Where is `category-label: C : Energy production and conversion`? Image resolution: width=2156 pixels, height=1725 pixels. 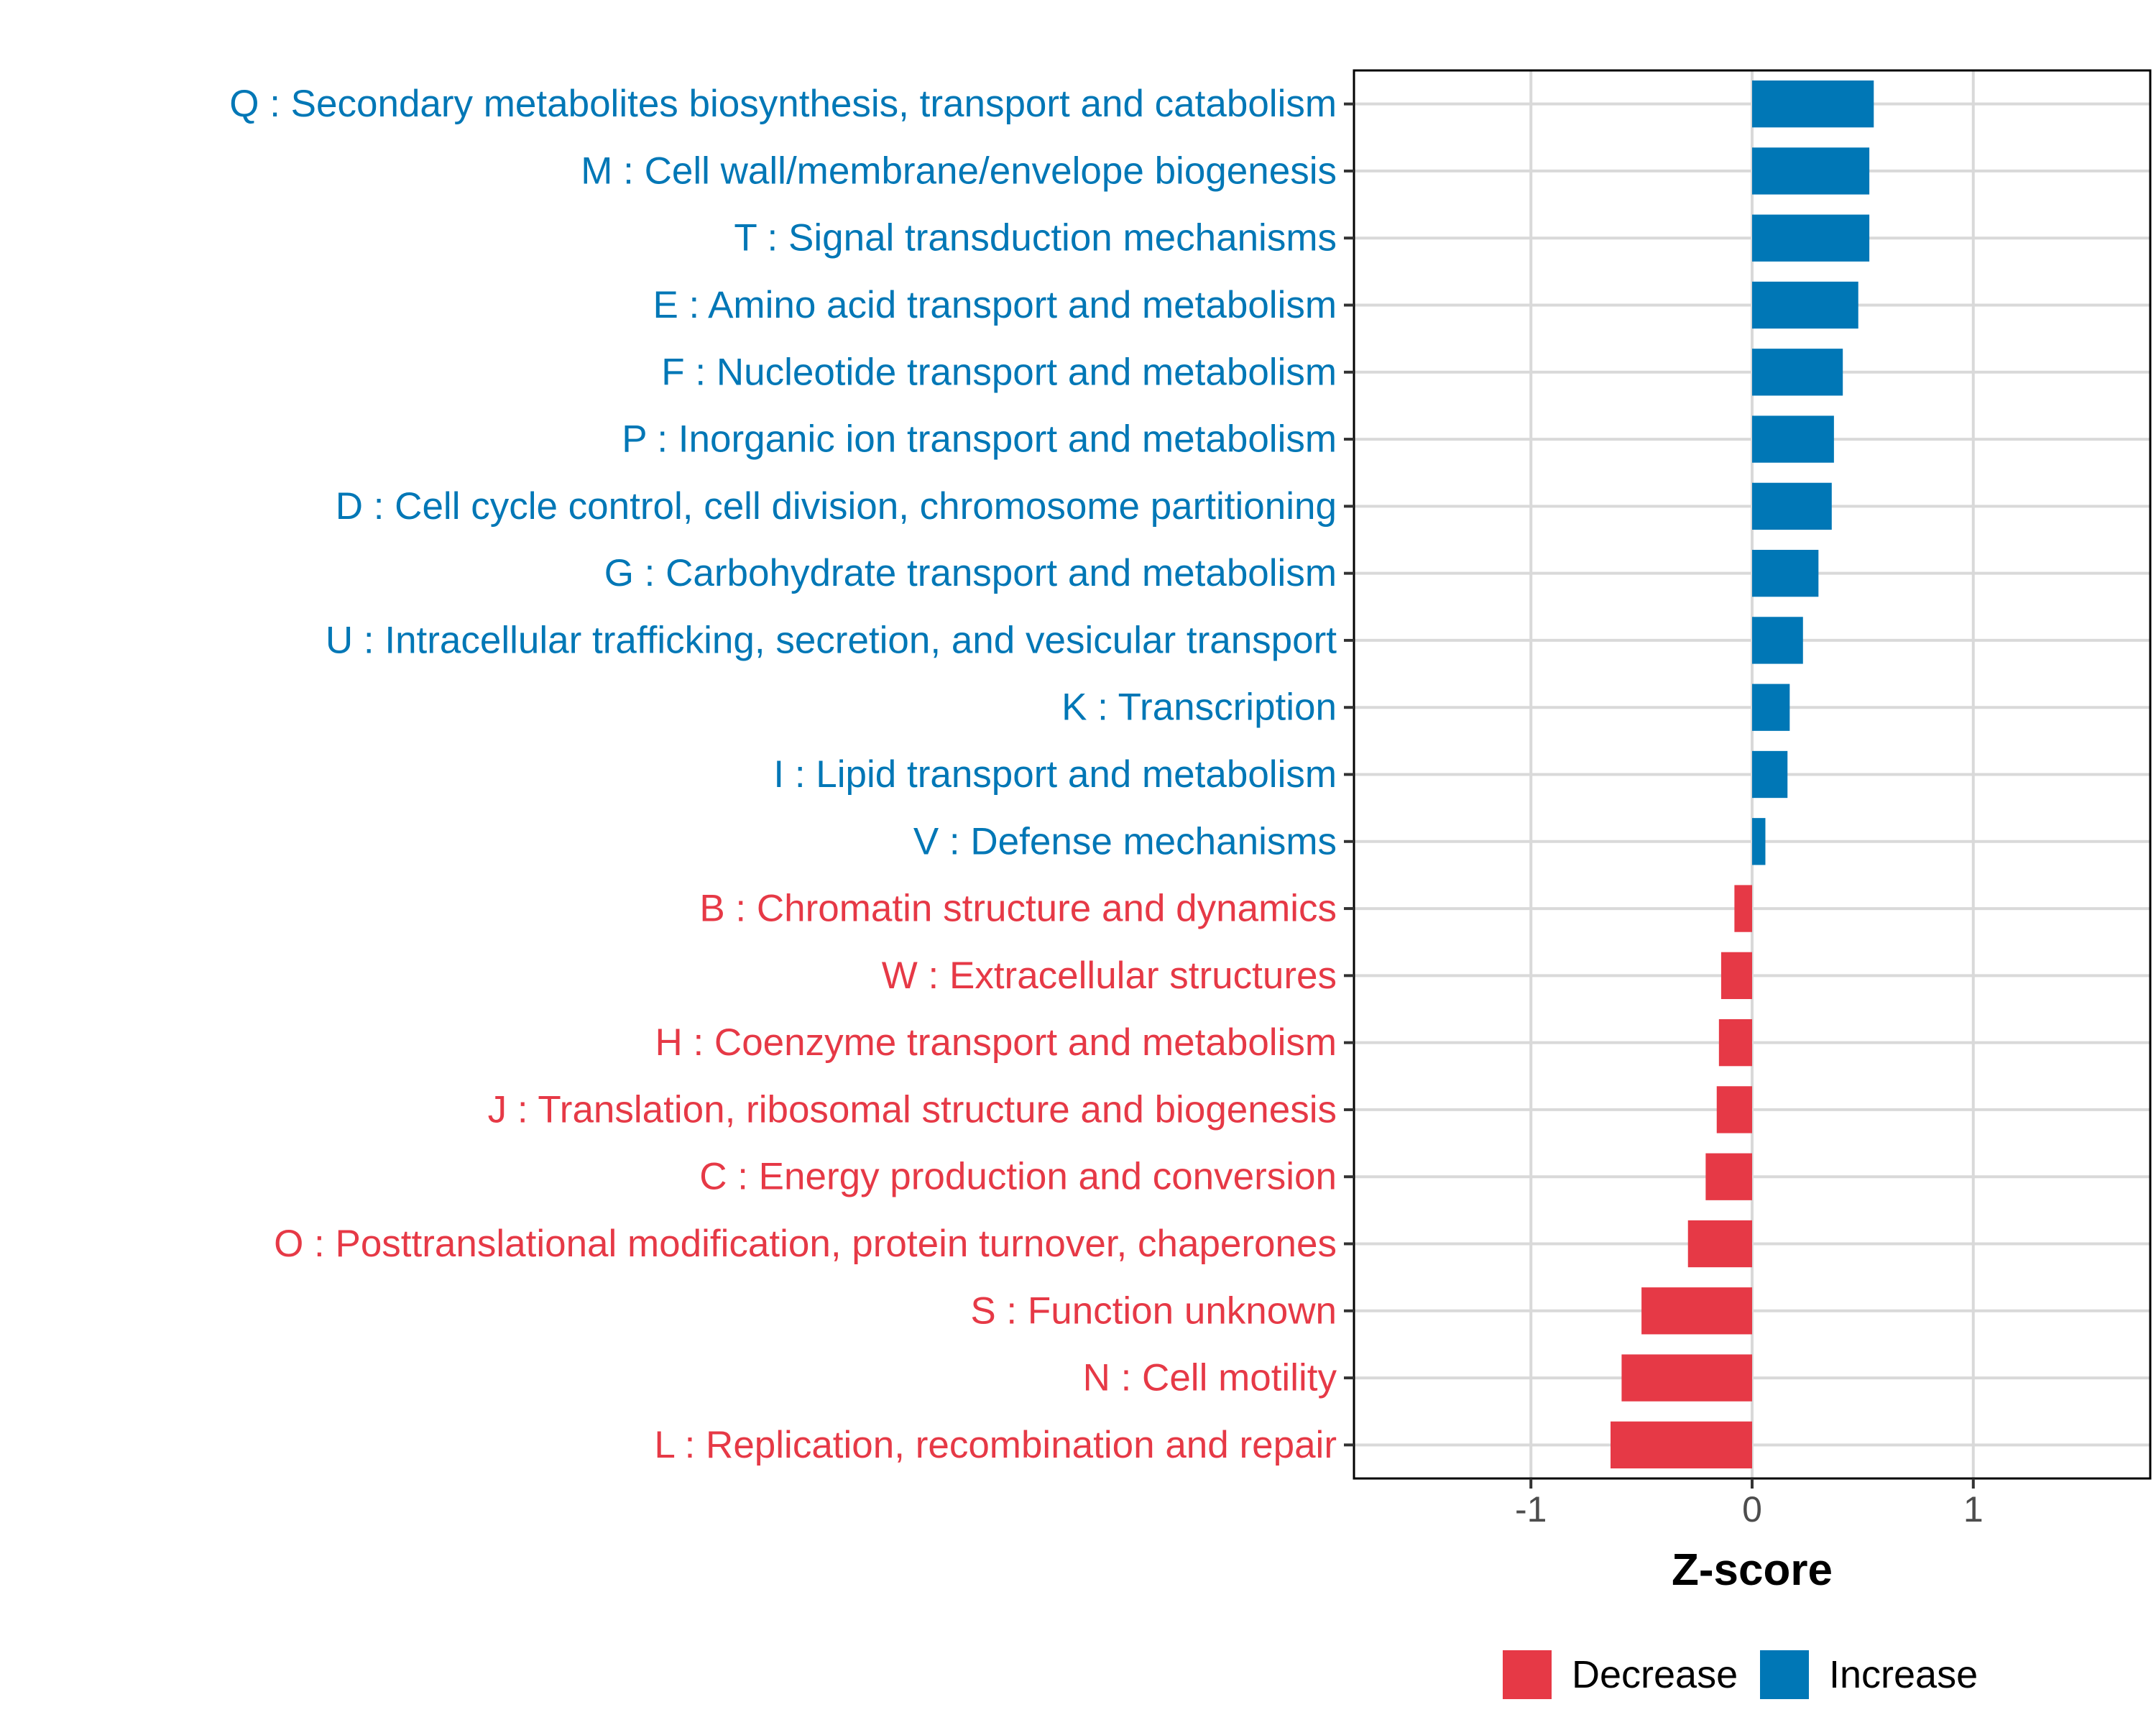 category-label: C : Energy production and conversion is located at coordinates (1018, 1177).